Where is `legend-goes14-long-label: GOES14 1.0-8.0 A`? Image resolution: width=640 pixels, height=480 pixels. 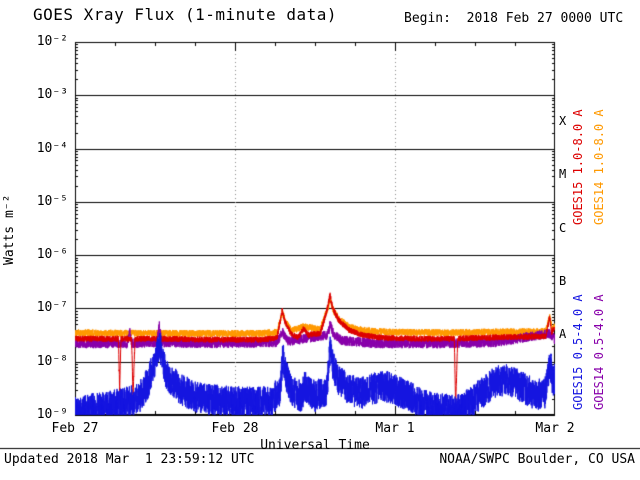
legend-goes14-long-label: GOES14 1.0-8.0 A is located at coordinates (599, 167).